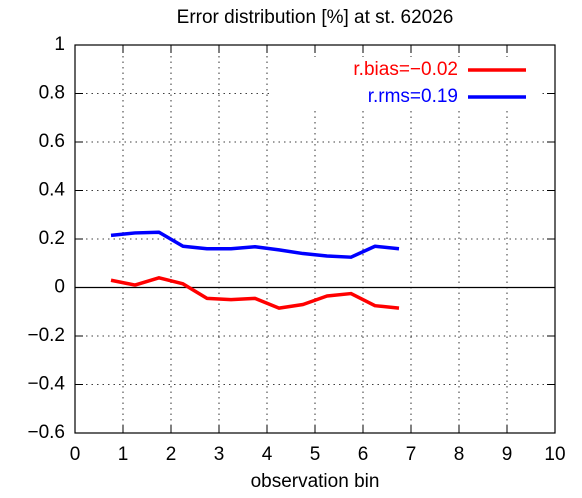 This screenshot has height=498, width=582. I want to click on x-tick-label: 9, so click(507, 454).